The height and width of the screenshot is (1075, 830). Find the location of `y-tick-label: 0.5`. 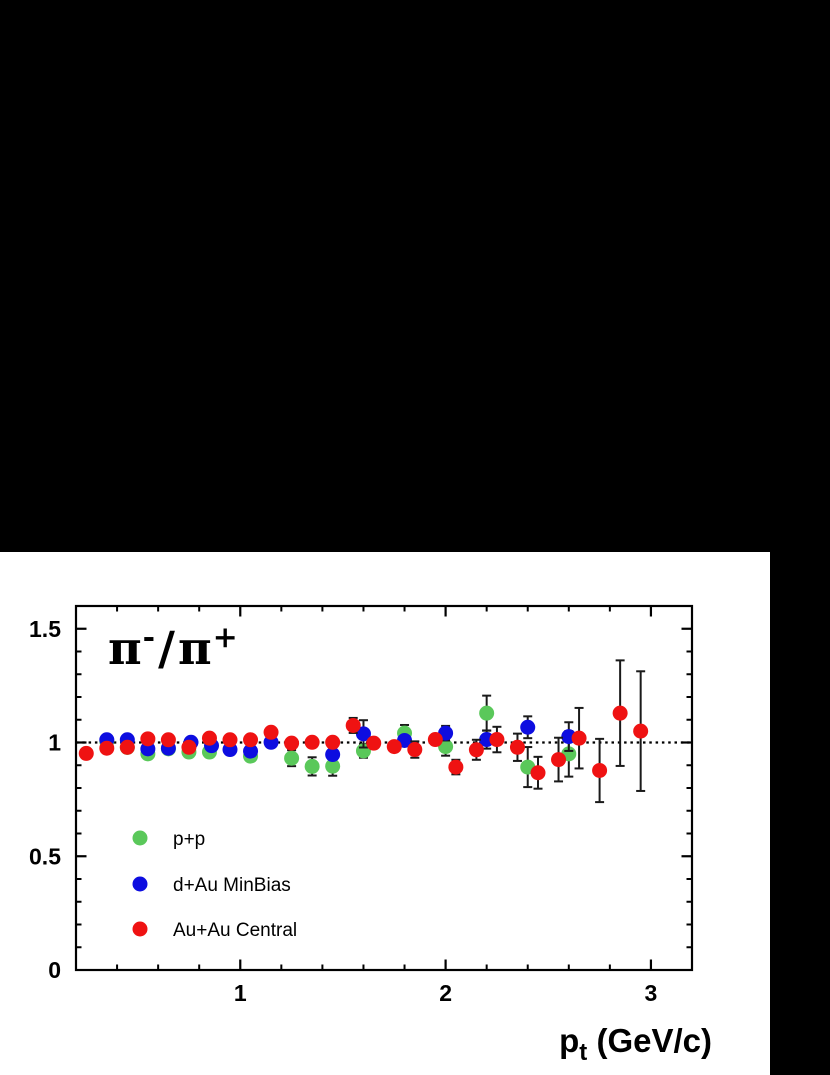

y-tick-label: 0.5 is located at coordinates (45, 856).